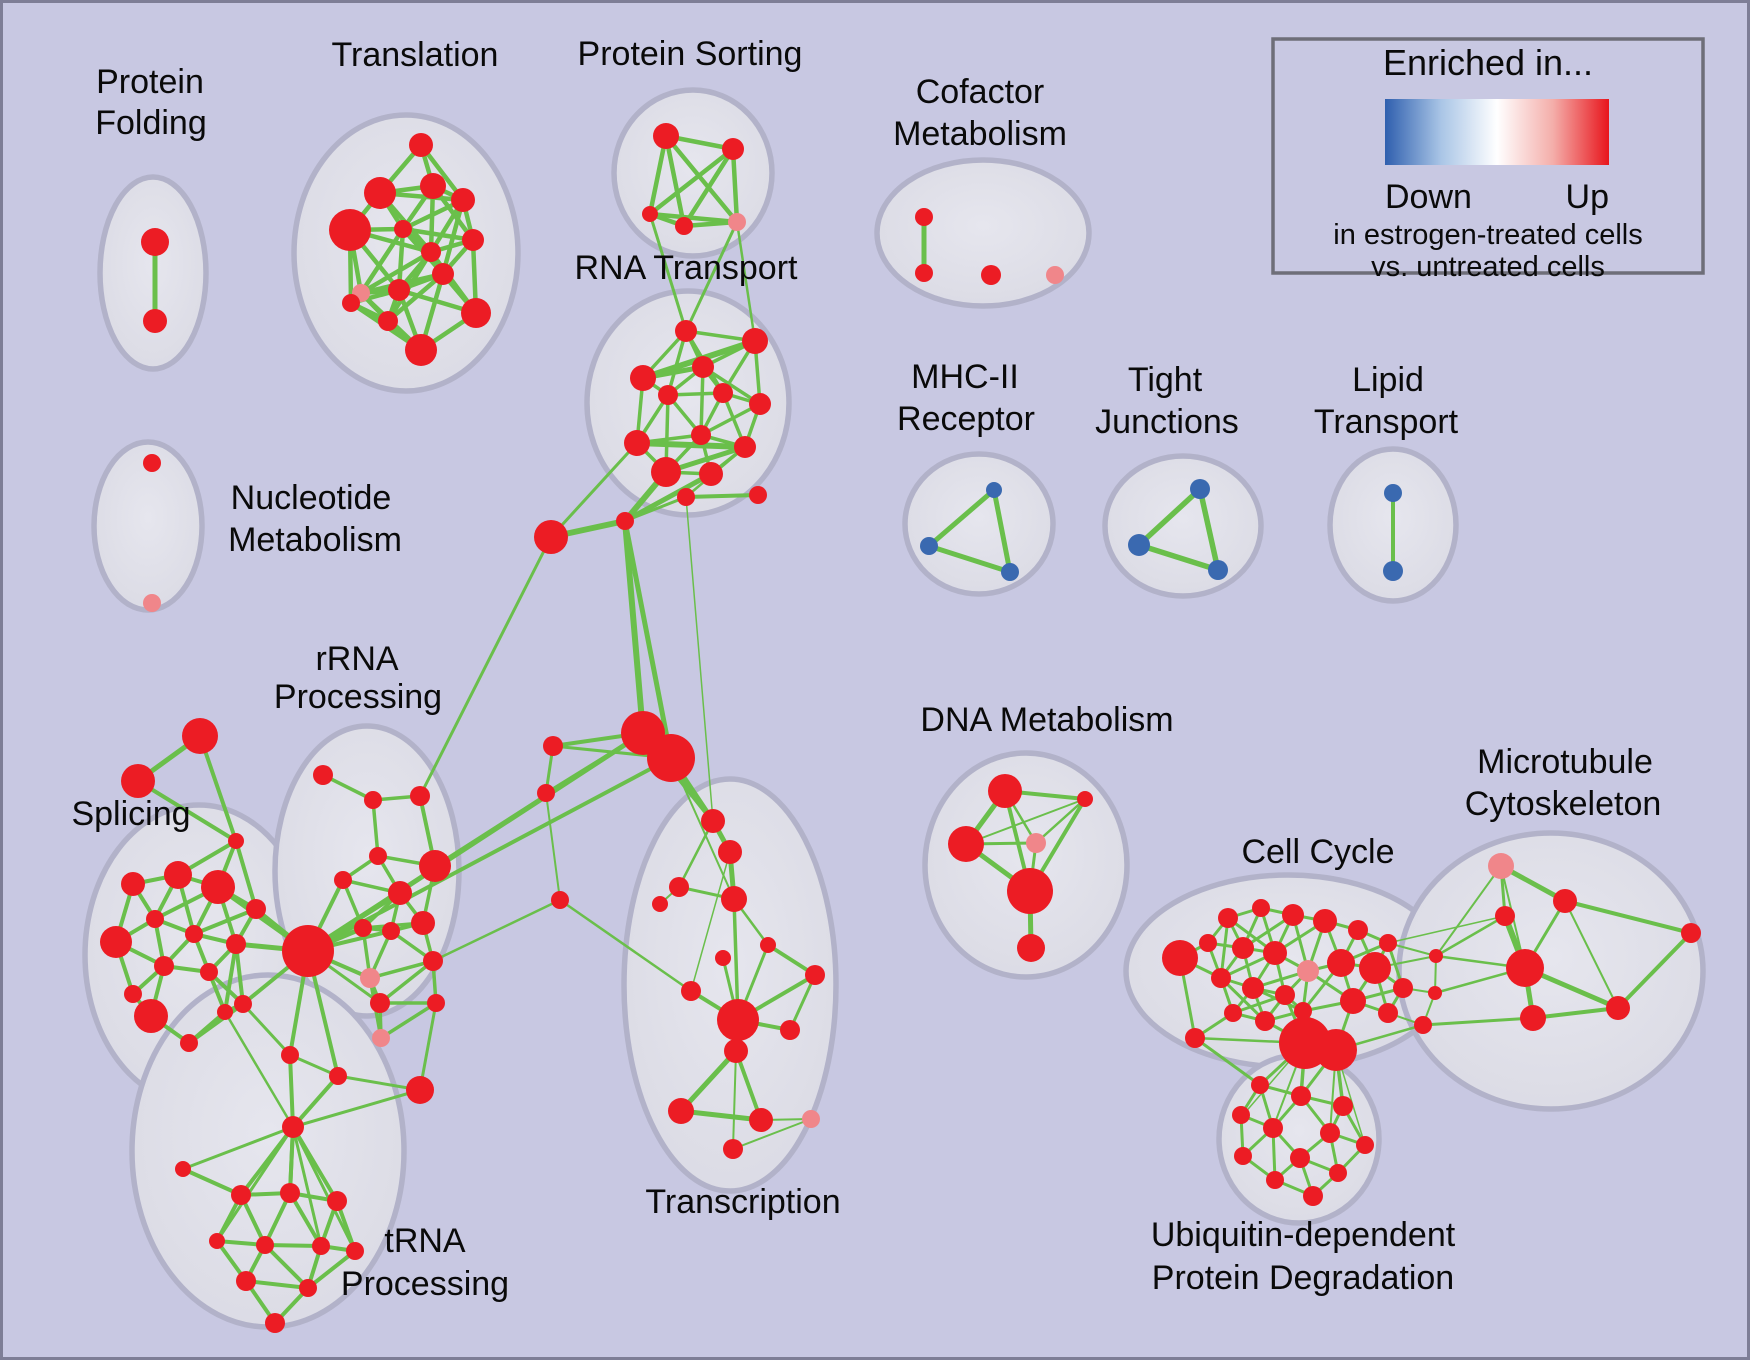 Image resolution: width=1750 pixels, height=1360 pixels. Describe the element at coordinates (425, 1284) in the screenshot. I see `trna-processing-label: Processing` at that location.